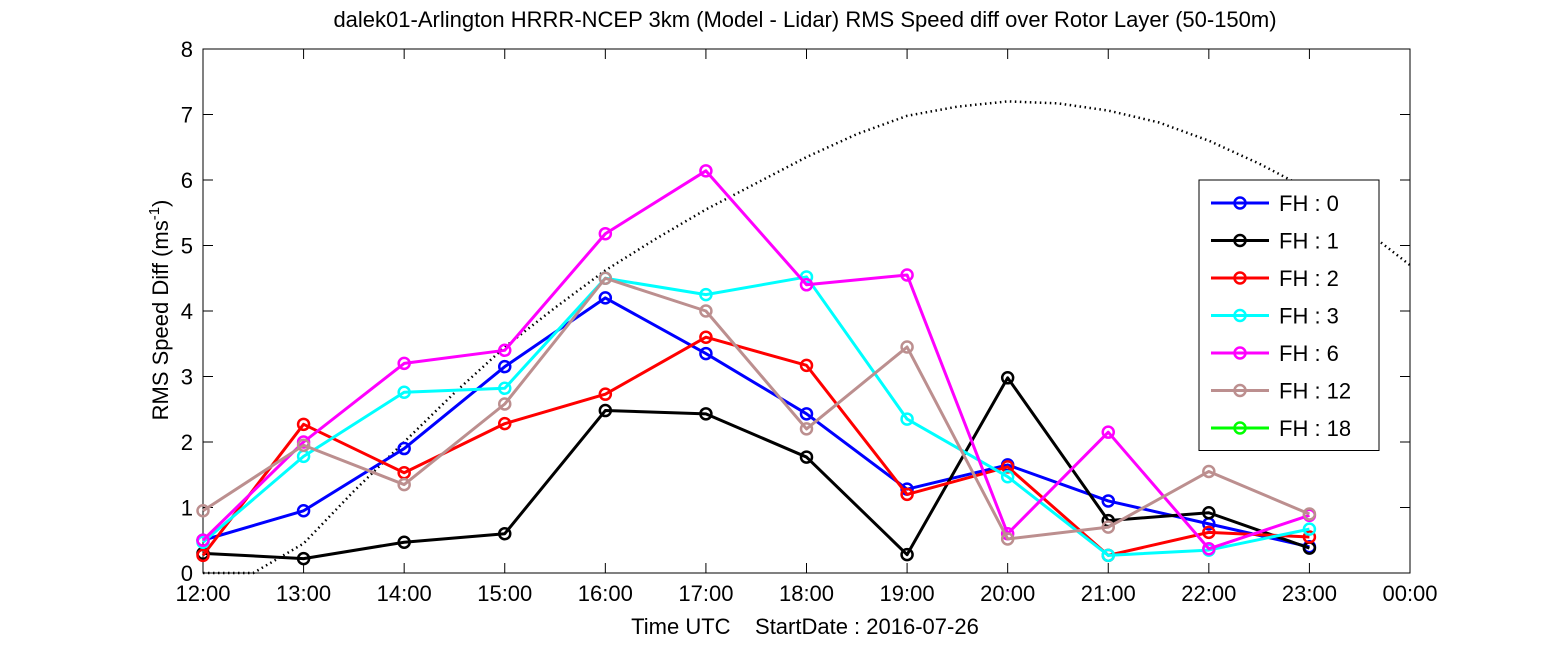  Describe the element at coordinates (705, 593) in the screenshot. I see `x-tick-label: 17:00` at that location.